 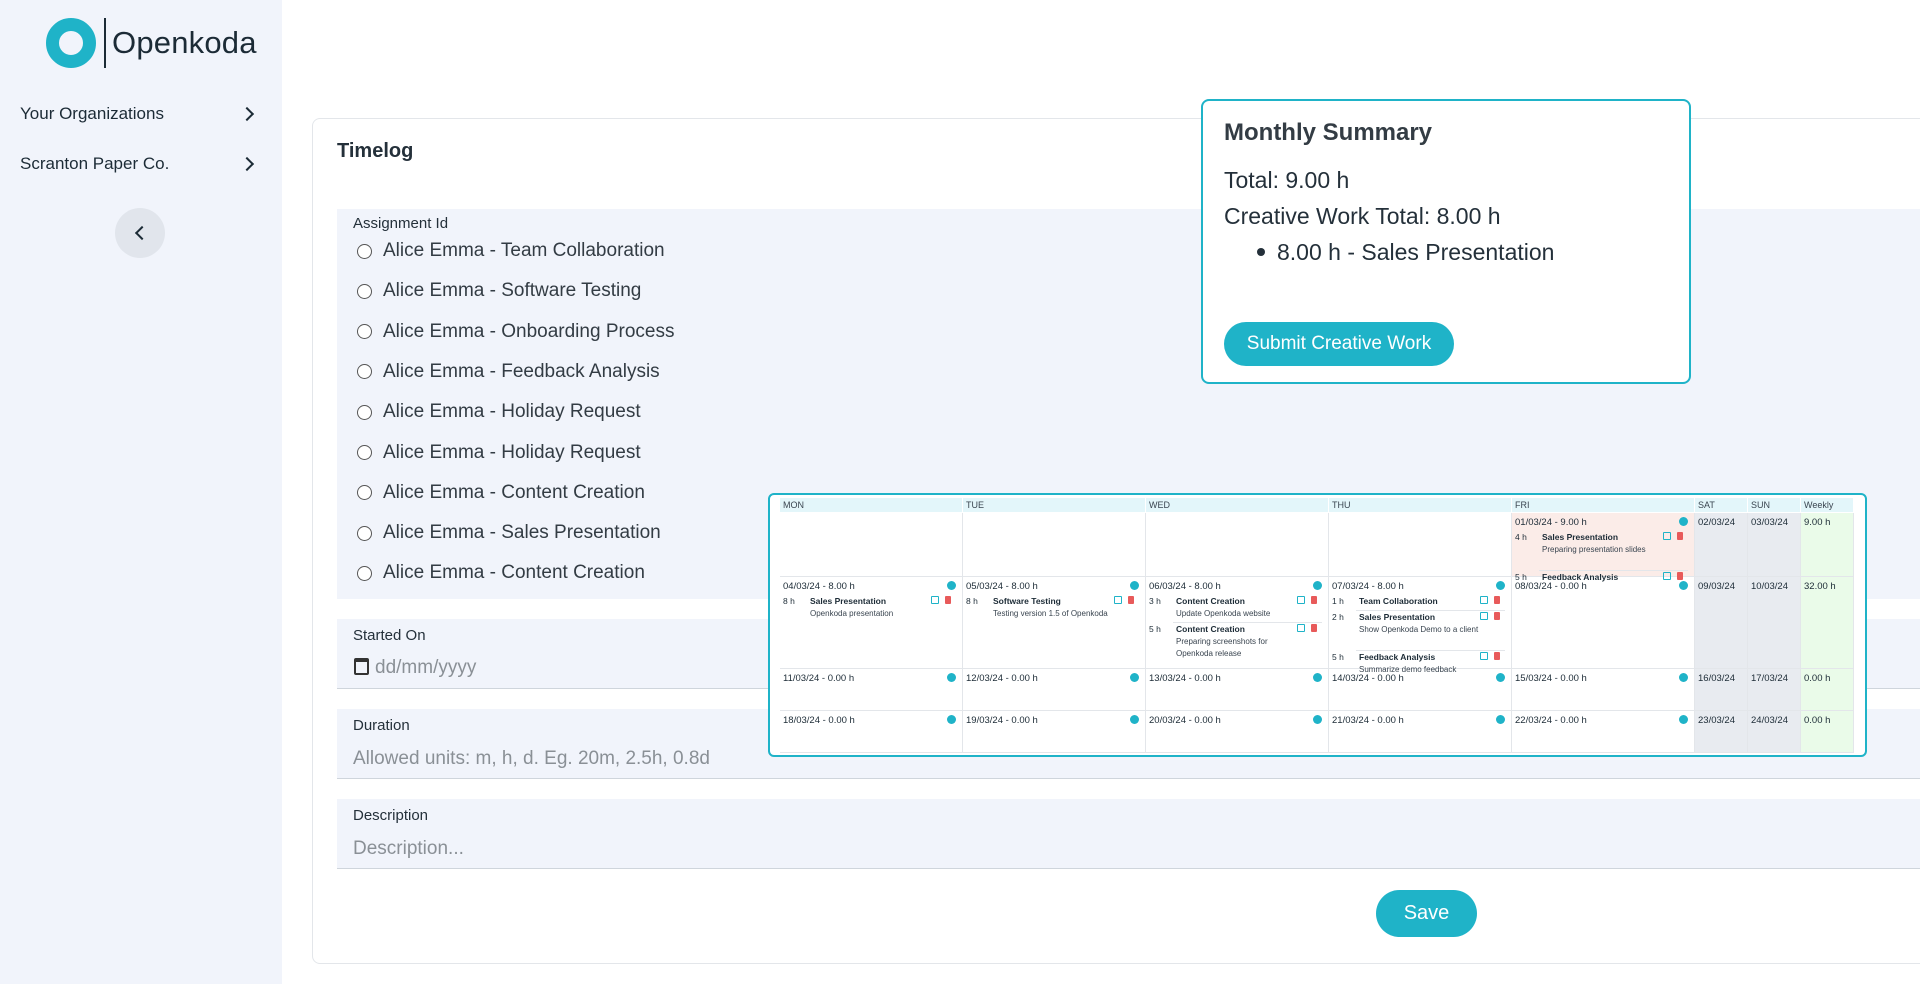 What do you see at coordinates (1827, 545) in the screenshot?
I see `weekly-total-cell: 9.00 h` at bounding box center [1827, 545].